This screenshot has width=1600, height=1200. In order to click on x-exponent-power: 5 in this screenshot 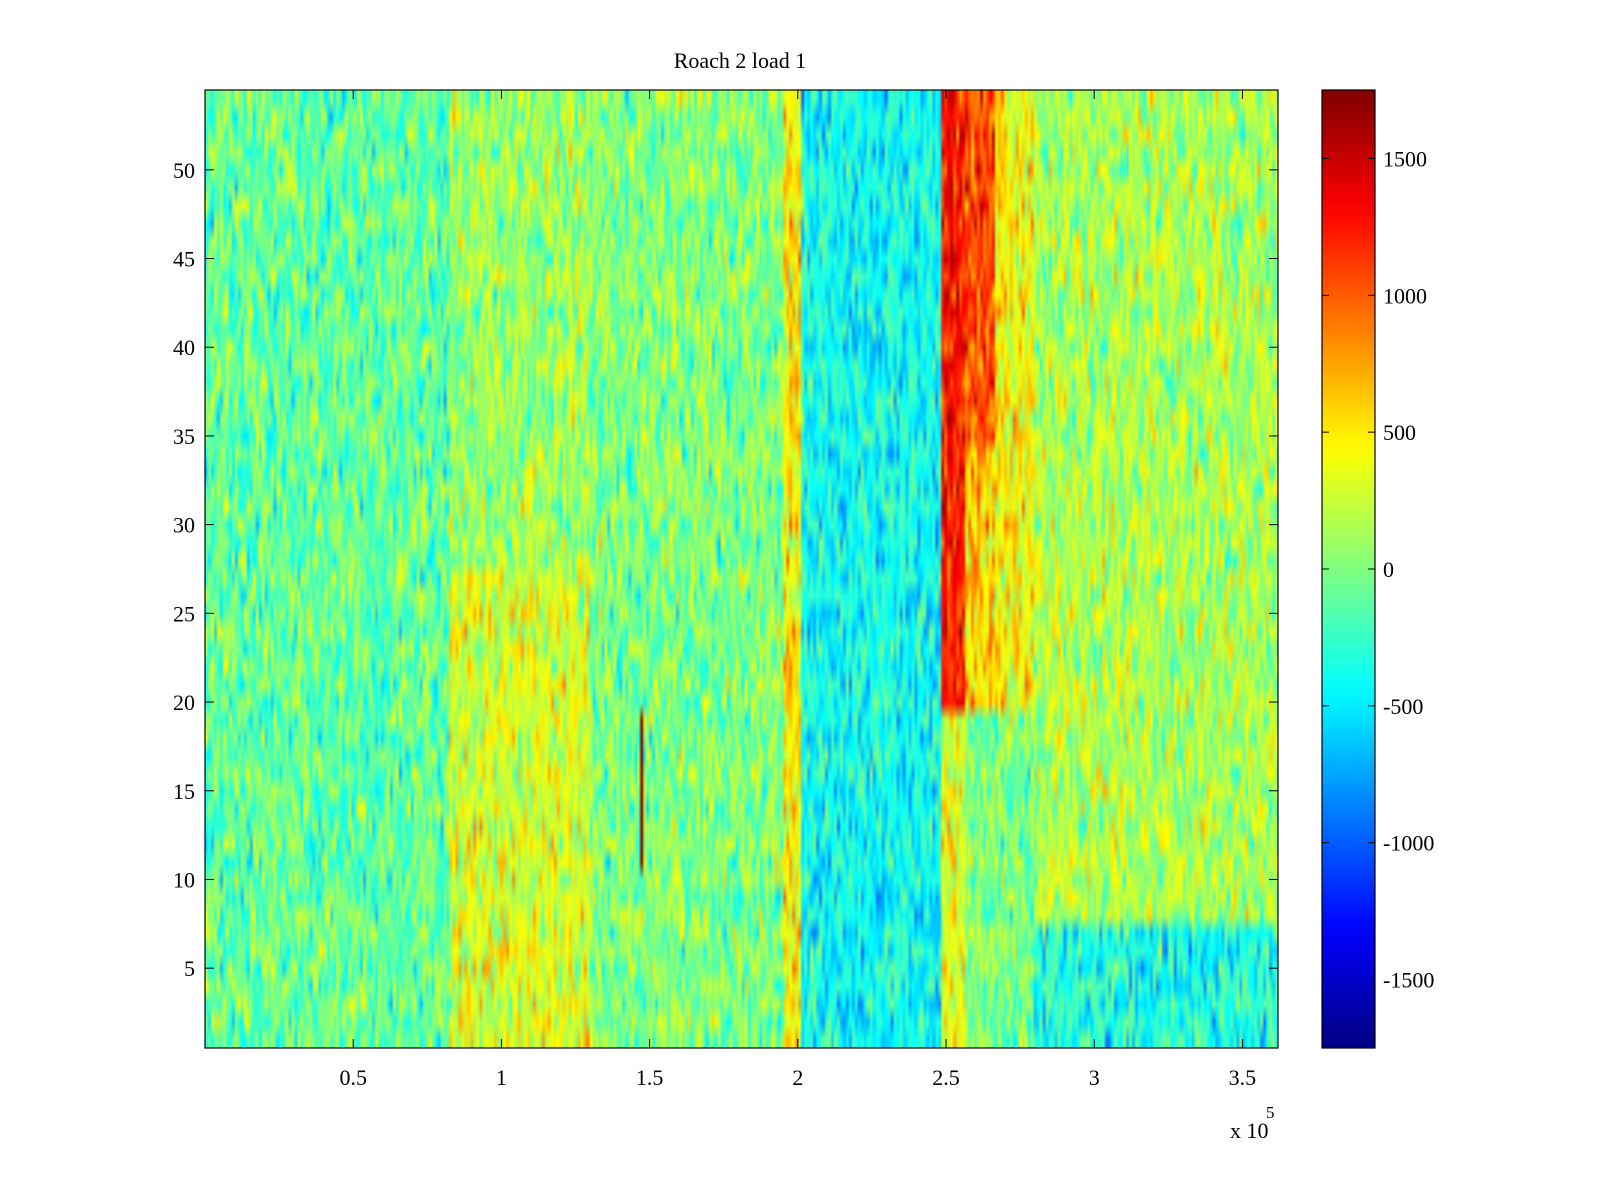, I will do `click(1270, 1112)`.